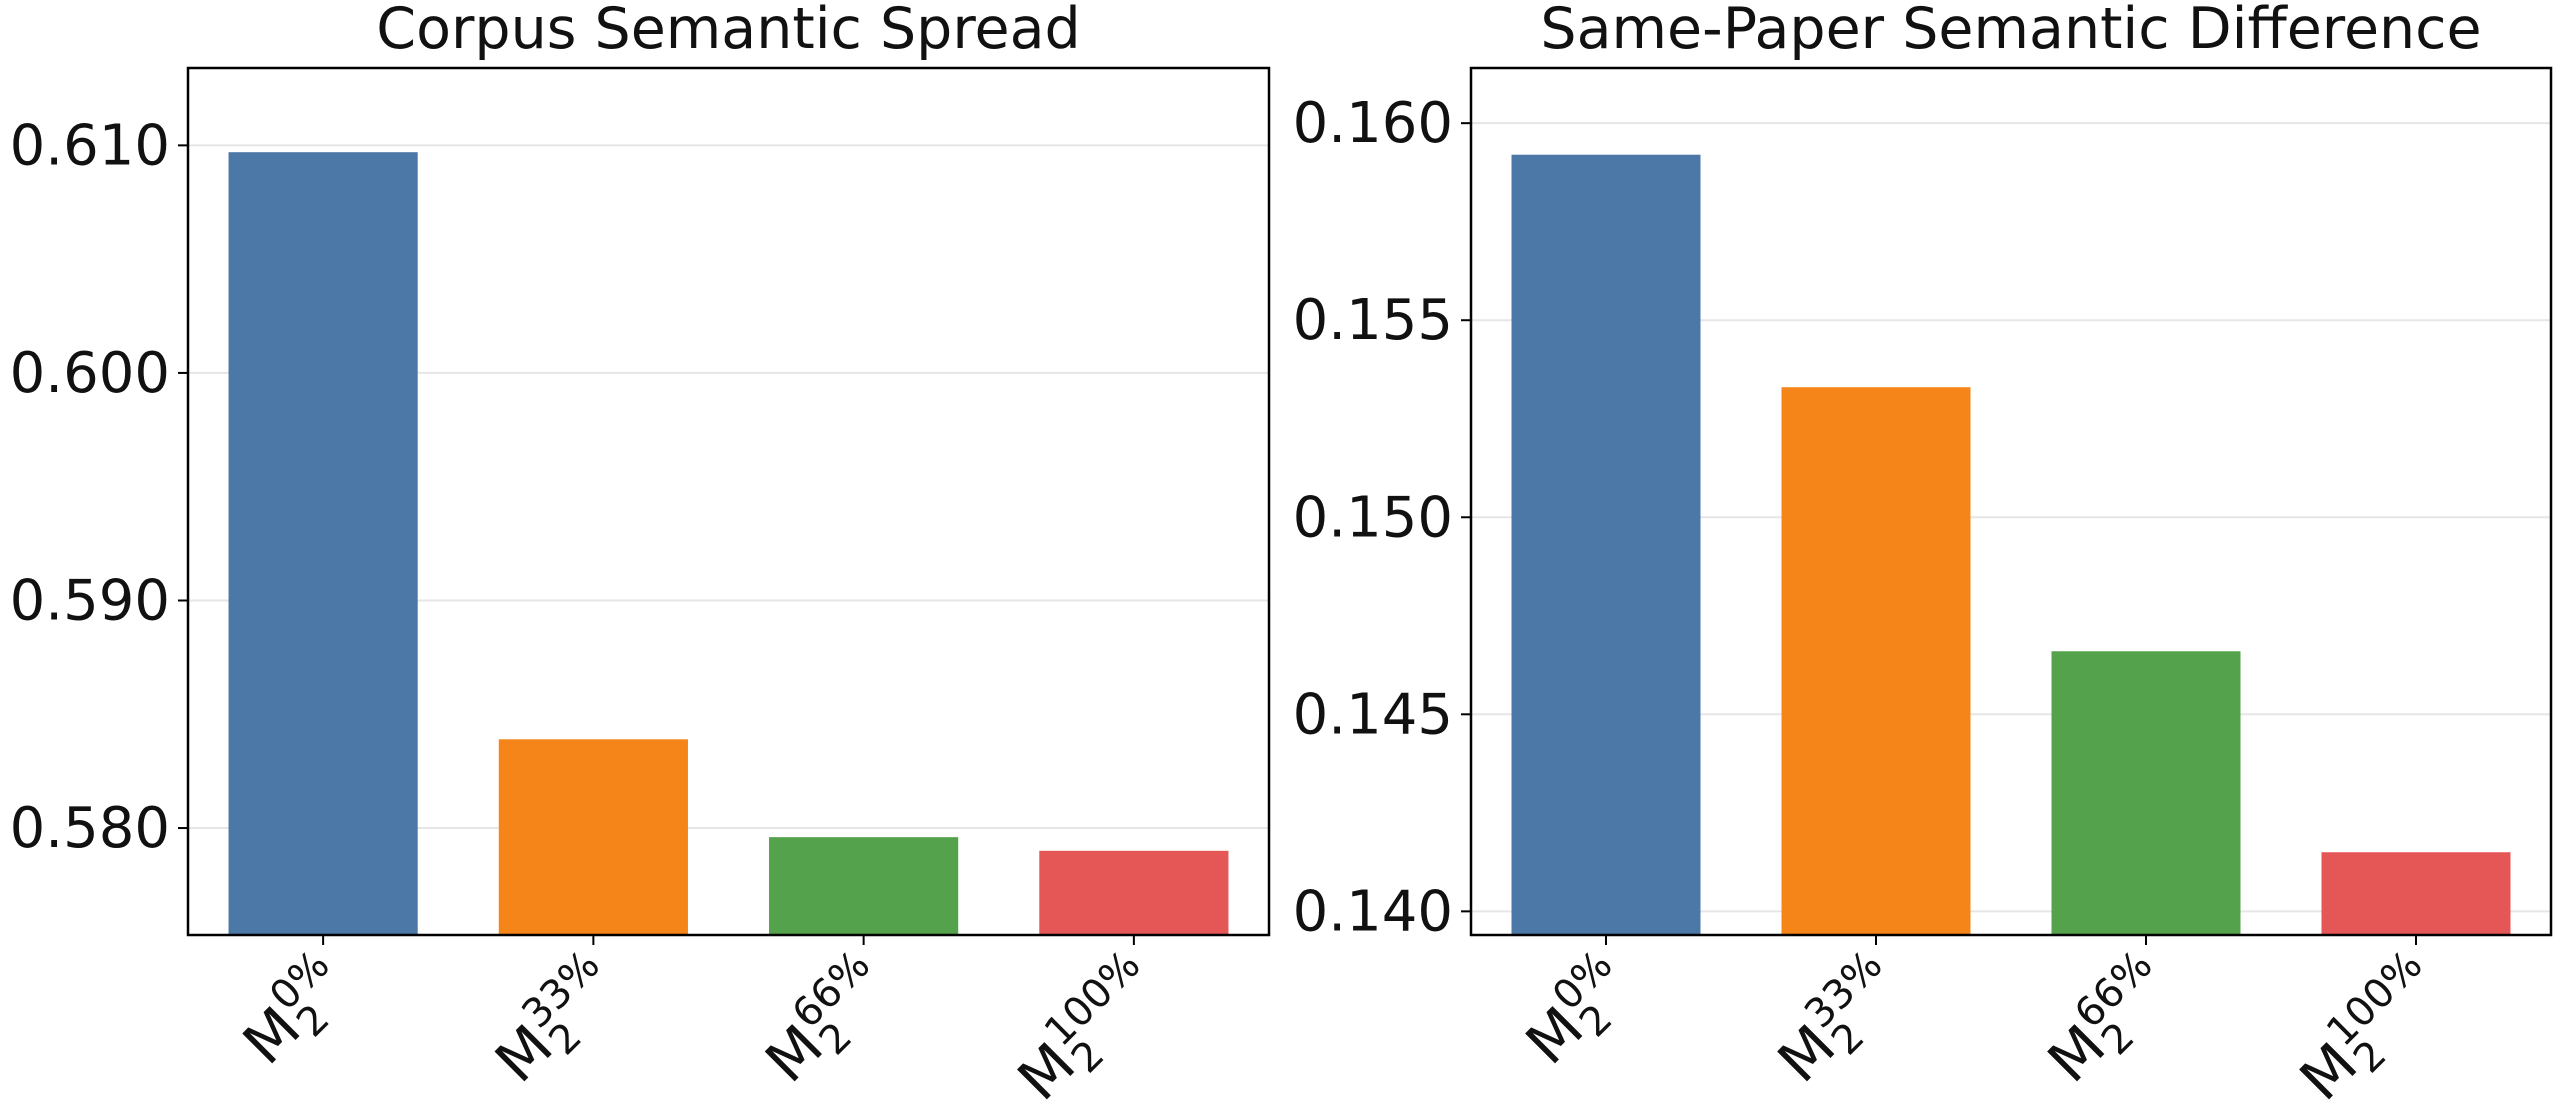  I want to click on y-tick-label: 0.150, so click(1373, 517).